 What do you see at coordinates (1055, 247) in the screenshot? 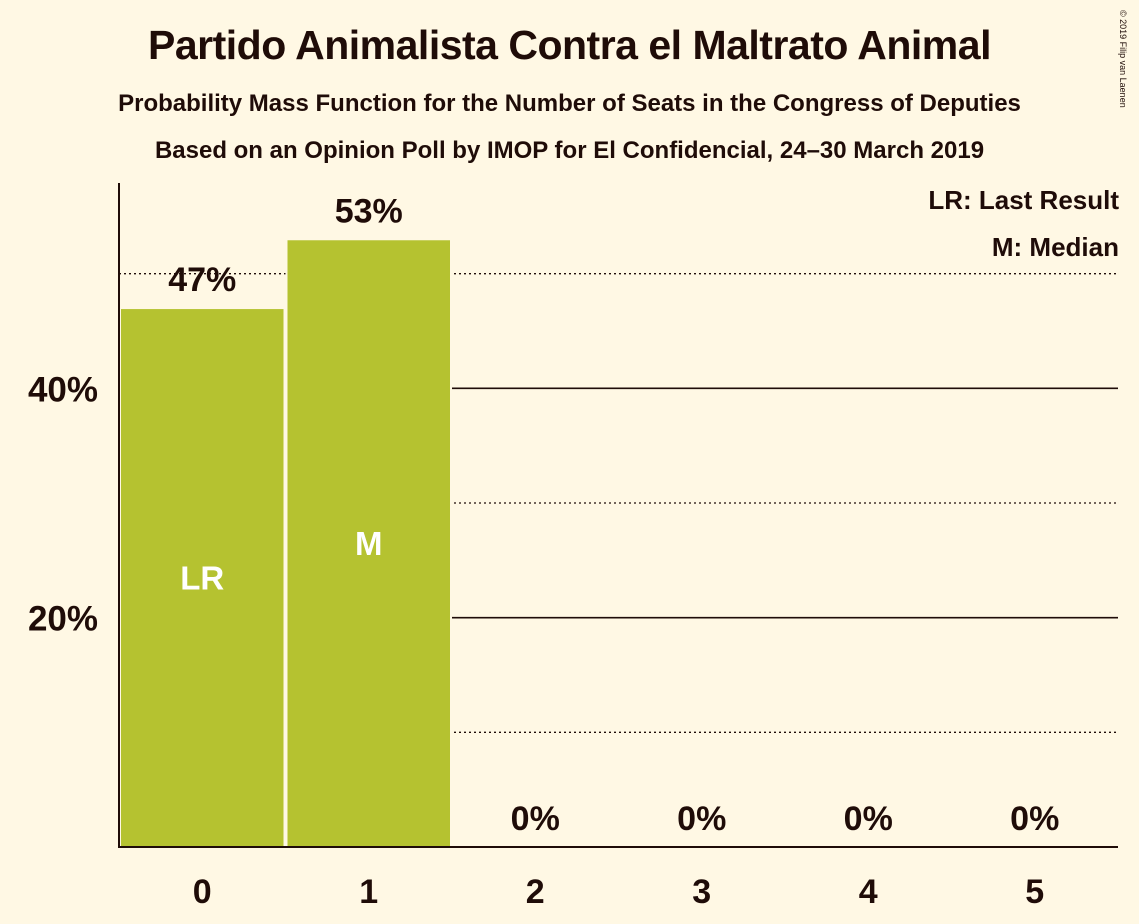
I see `legend-median: M: Median` at bounding box center [1055, 247].